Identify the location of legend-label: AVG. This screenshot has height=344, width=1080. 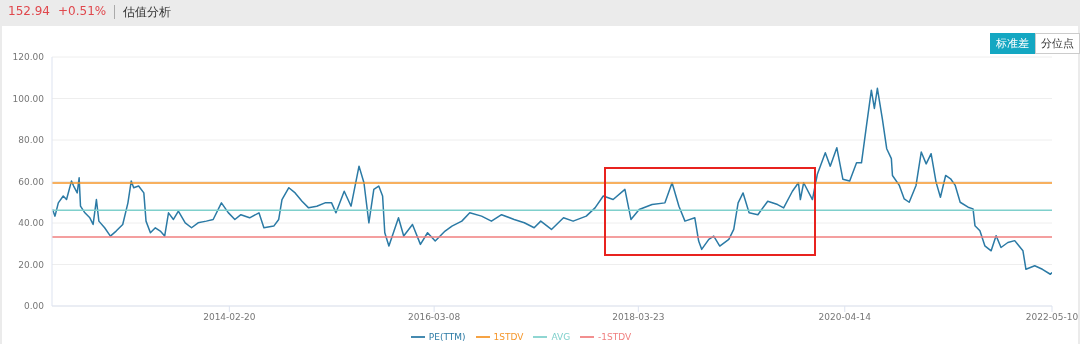
(561, 336).